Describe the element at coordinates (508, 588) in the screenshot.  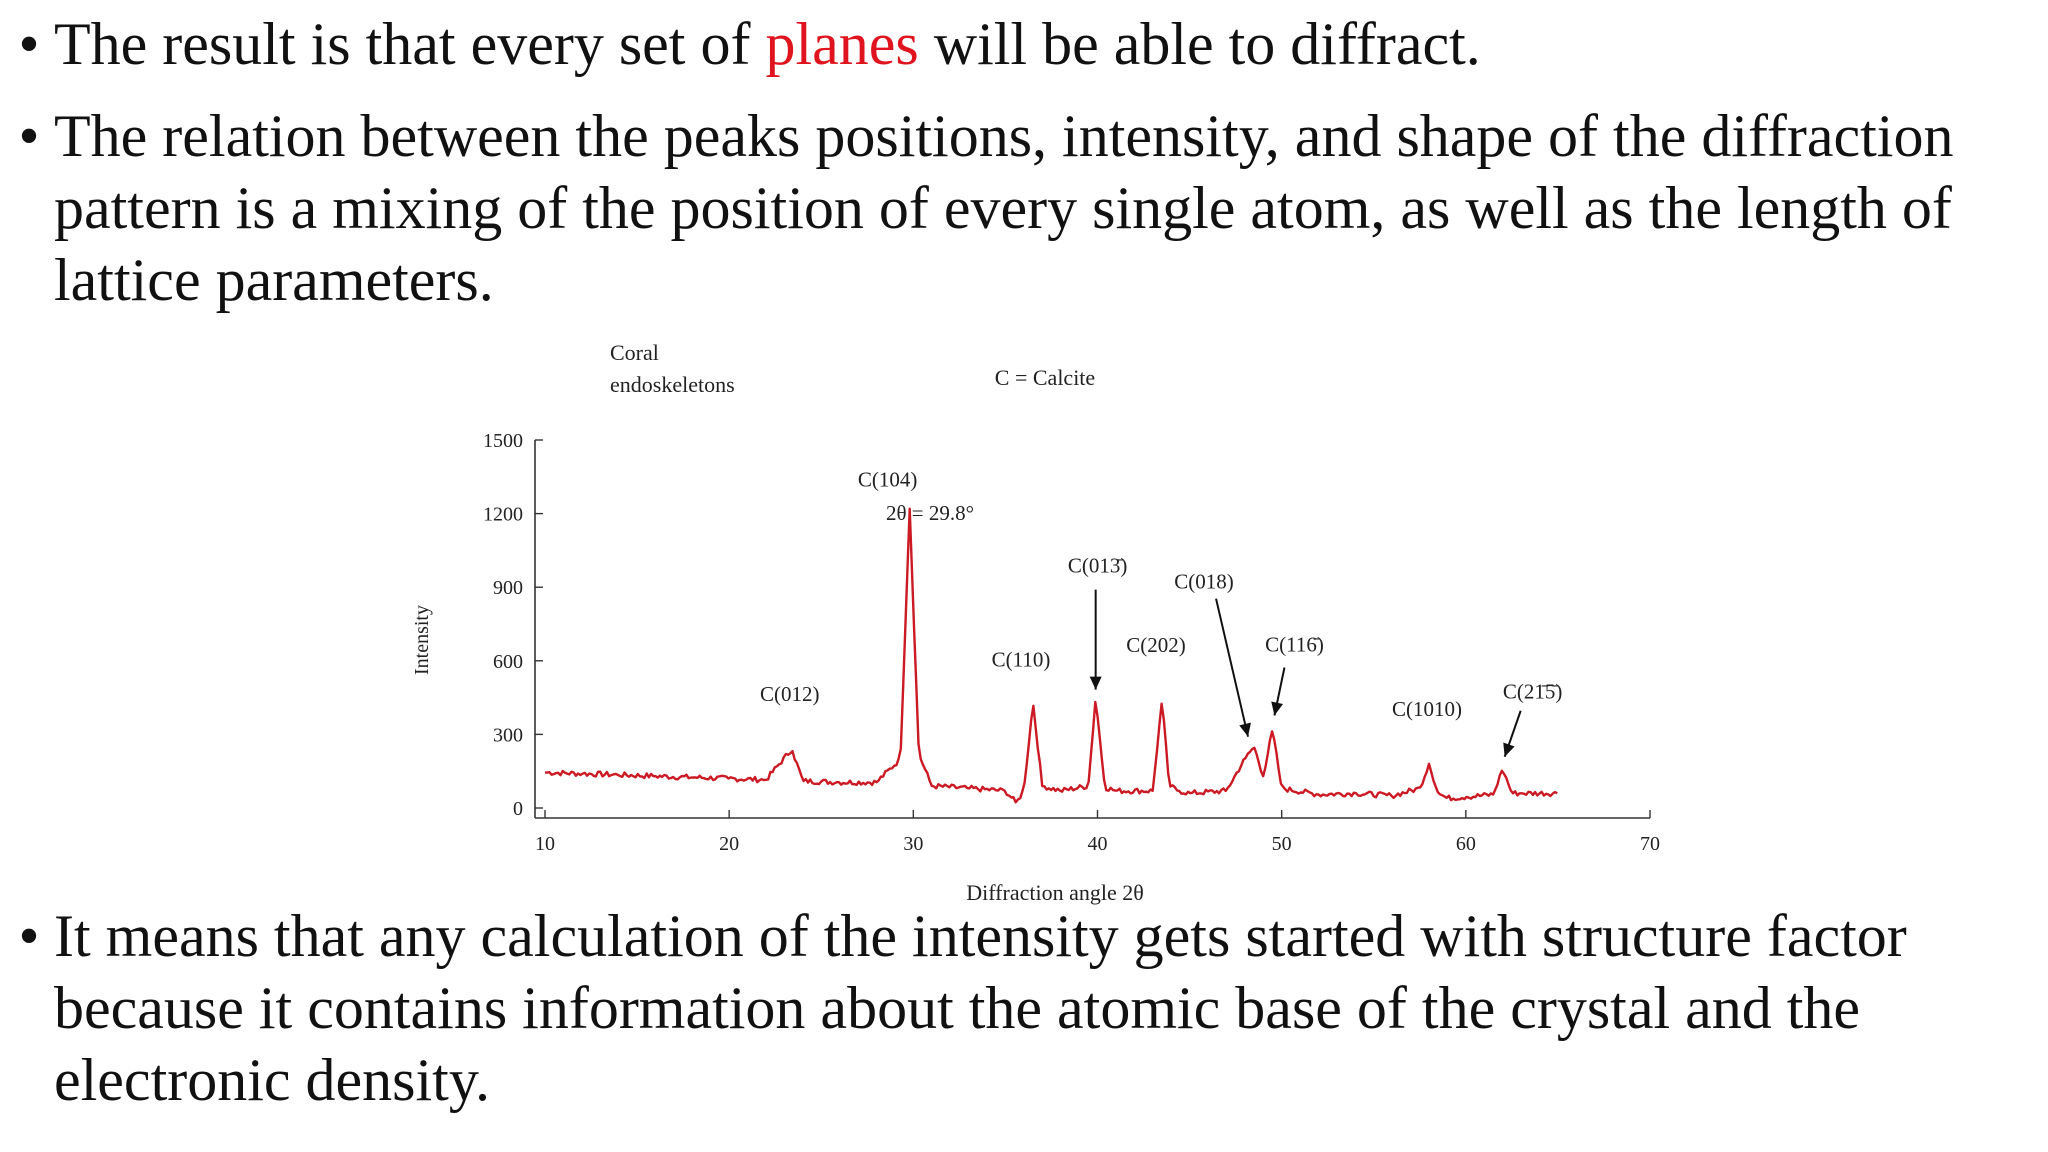
I see `y-tick-label: 900` at that location.